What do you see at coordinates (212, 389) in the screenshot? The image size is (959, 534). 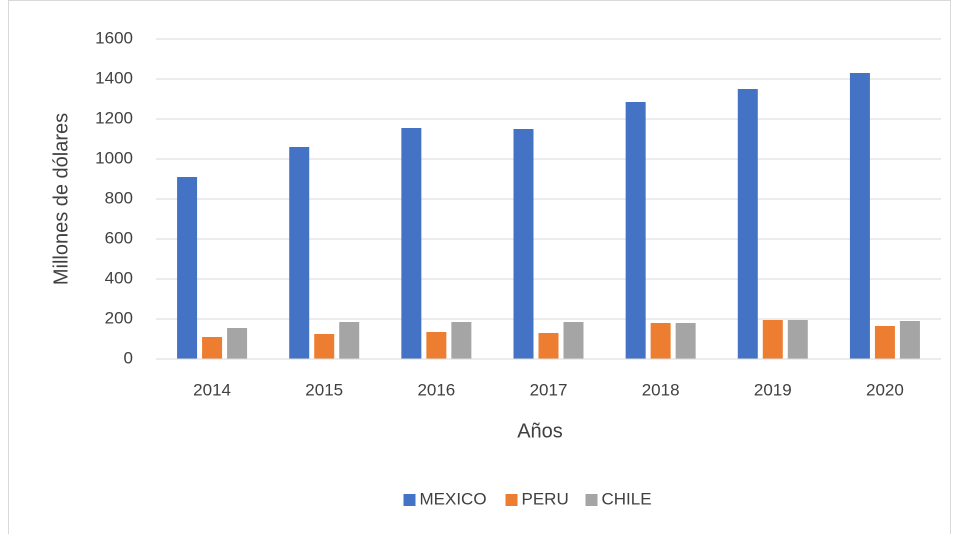 I see `x-tick-label: 2014` at bounding box center [212, 389].